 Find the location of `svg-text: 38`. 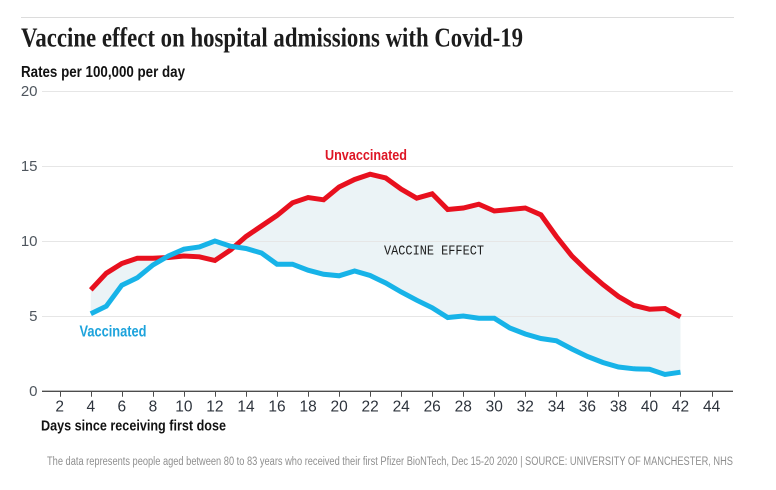

svg-text: 38 is located at coordinates (618, 407).